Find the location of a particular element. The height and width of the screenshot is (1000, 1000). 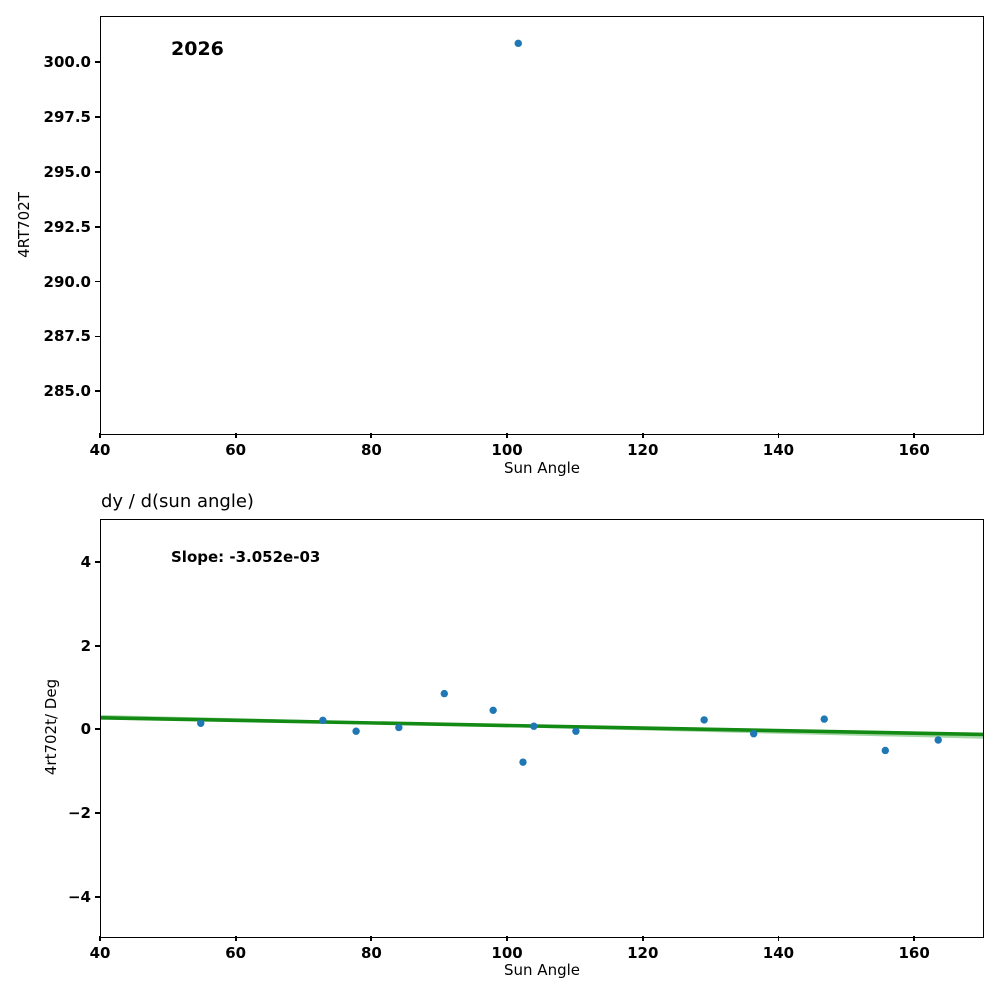

y-tick-label: 300.0 is located at coordinates (67, 62).